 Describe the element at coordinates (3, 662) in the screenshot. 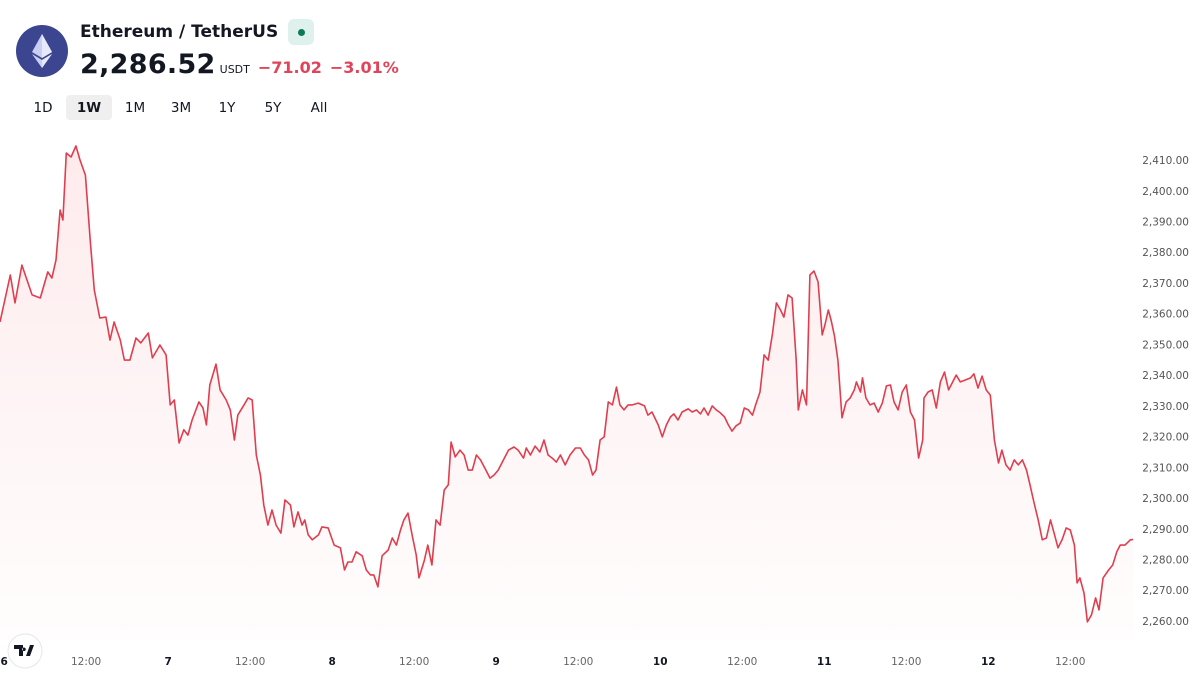

I see `x-tick-label: 6` at that location.